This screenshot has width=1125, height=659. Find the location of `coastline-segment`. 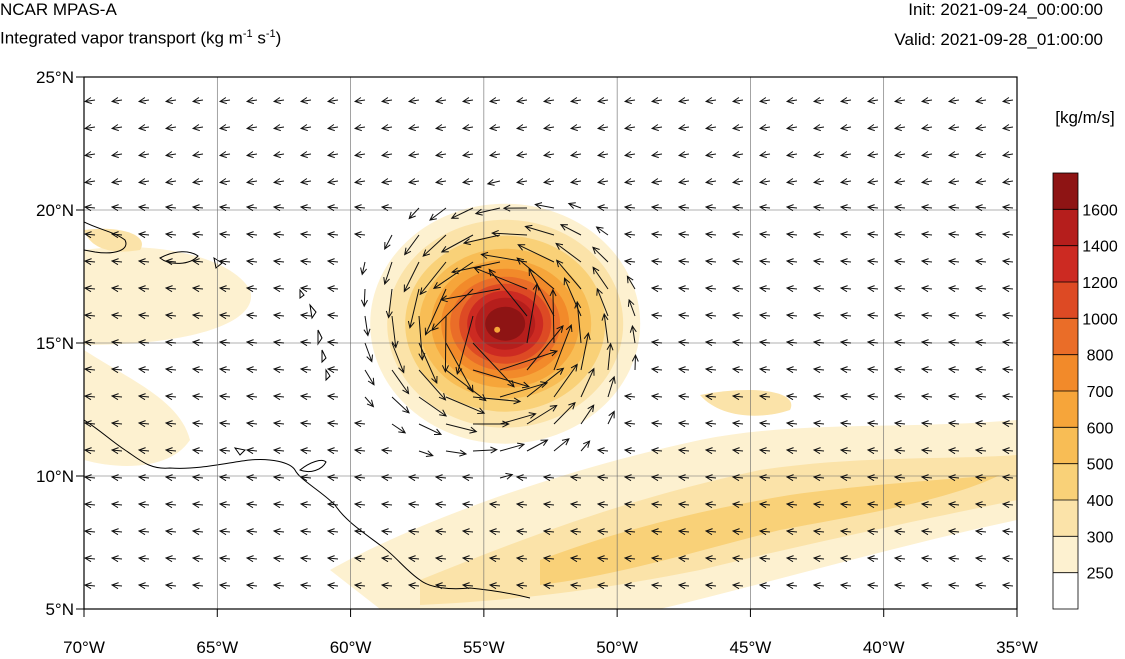

coastline-segment is located at coordinates (105, 237).